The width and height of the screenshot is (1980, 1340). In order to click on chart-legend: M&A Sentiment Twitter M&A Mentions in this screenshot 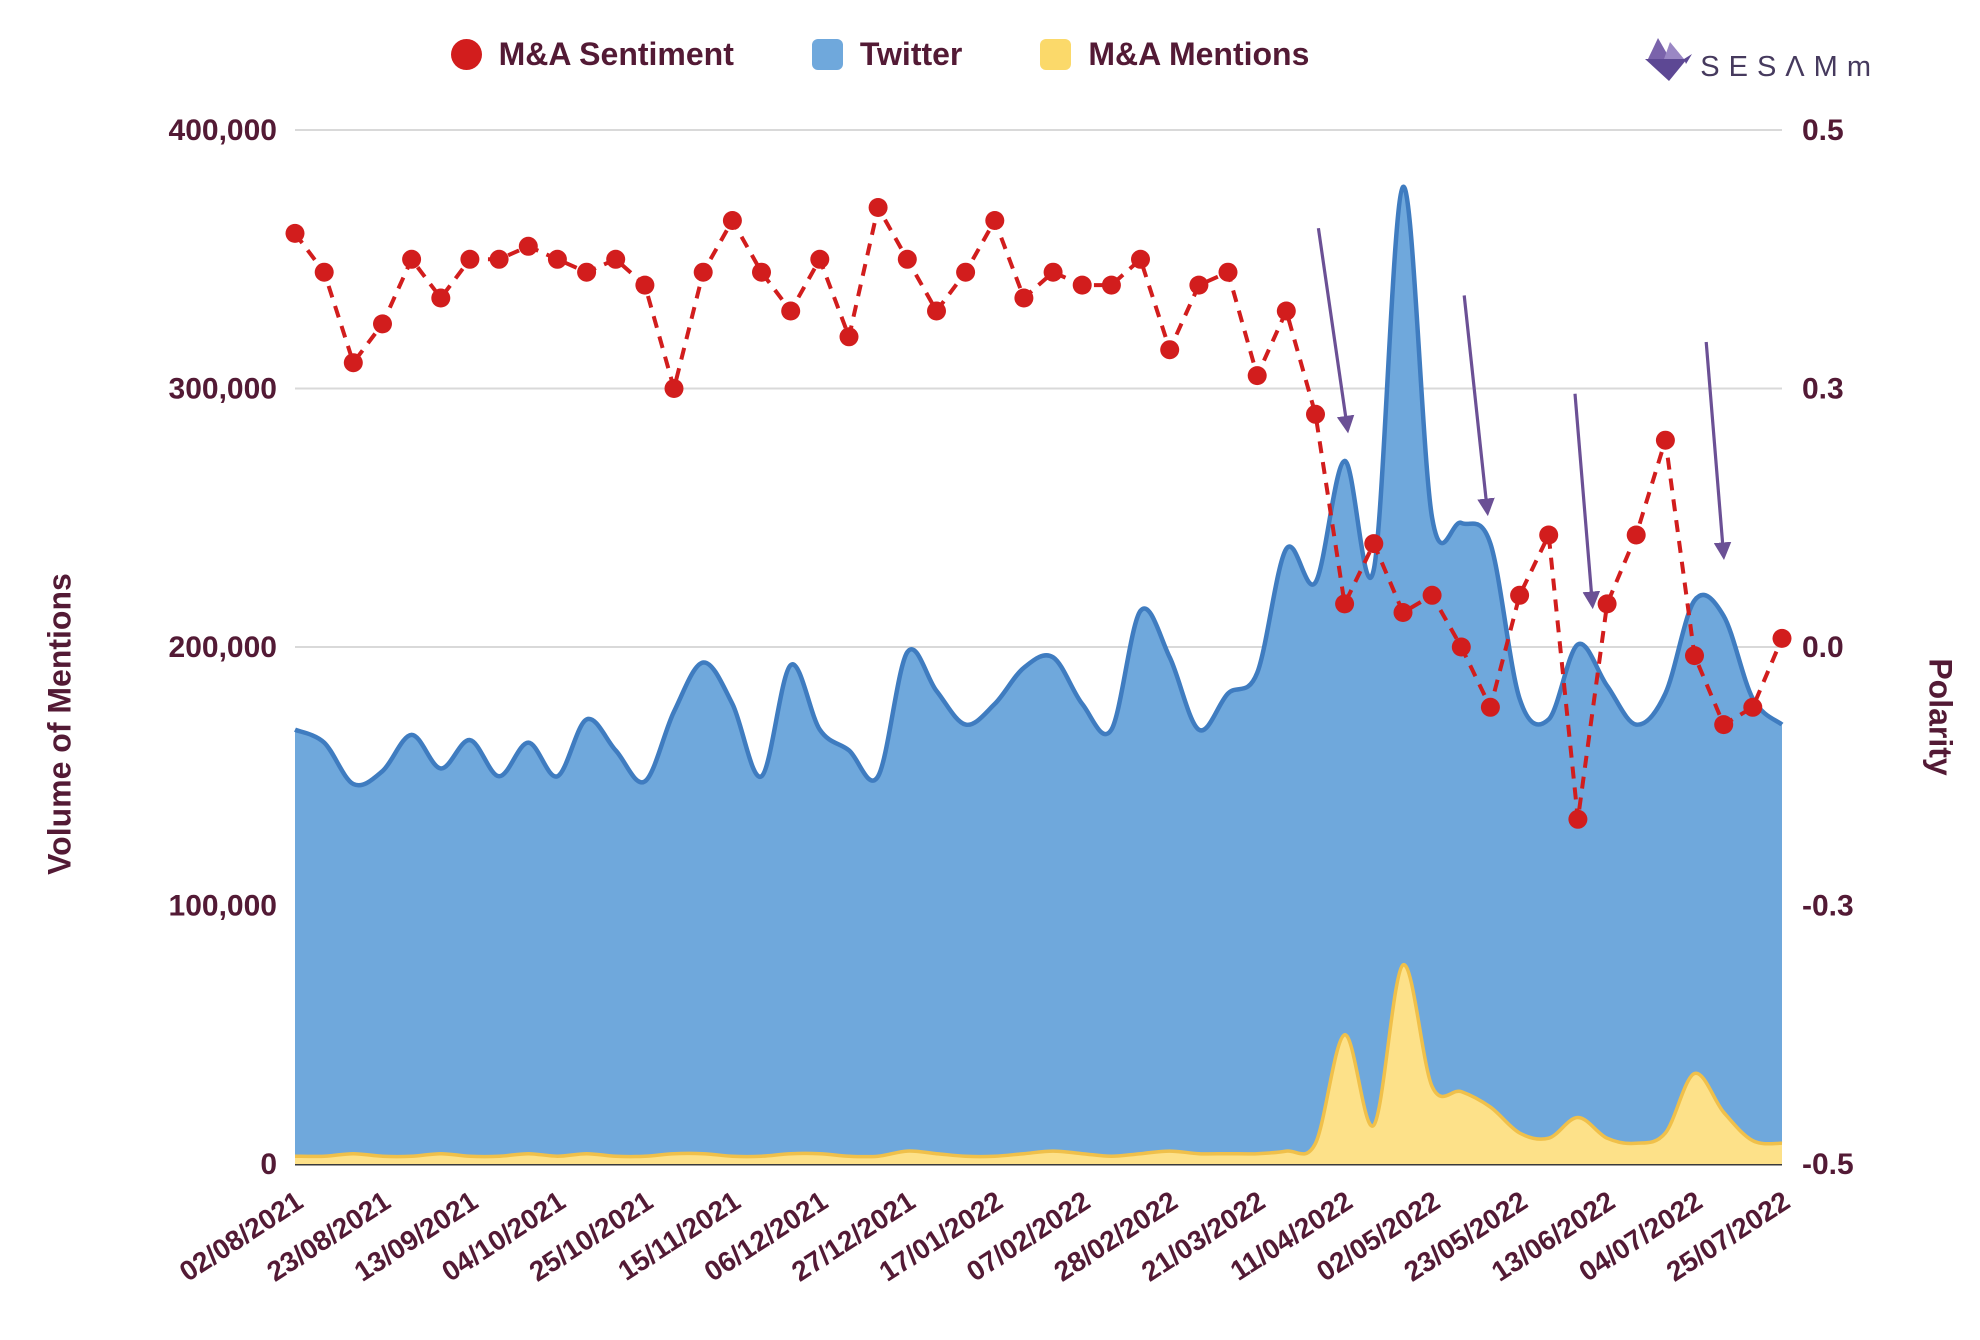, I will do `click(880, 54)`.